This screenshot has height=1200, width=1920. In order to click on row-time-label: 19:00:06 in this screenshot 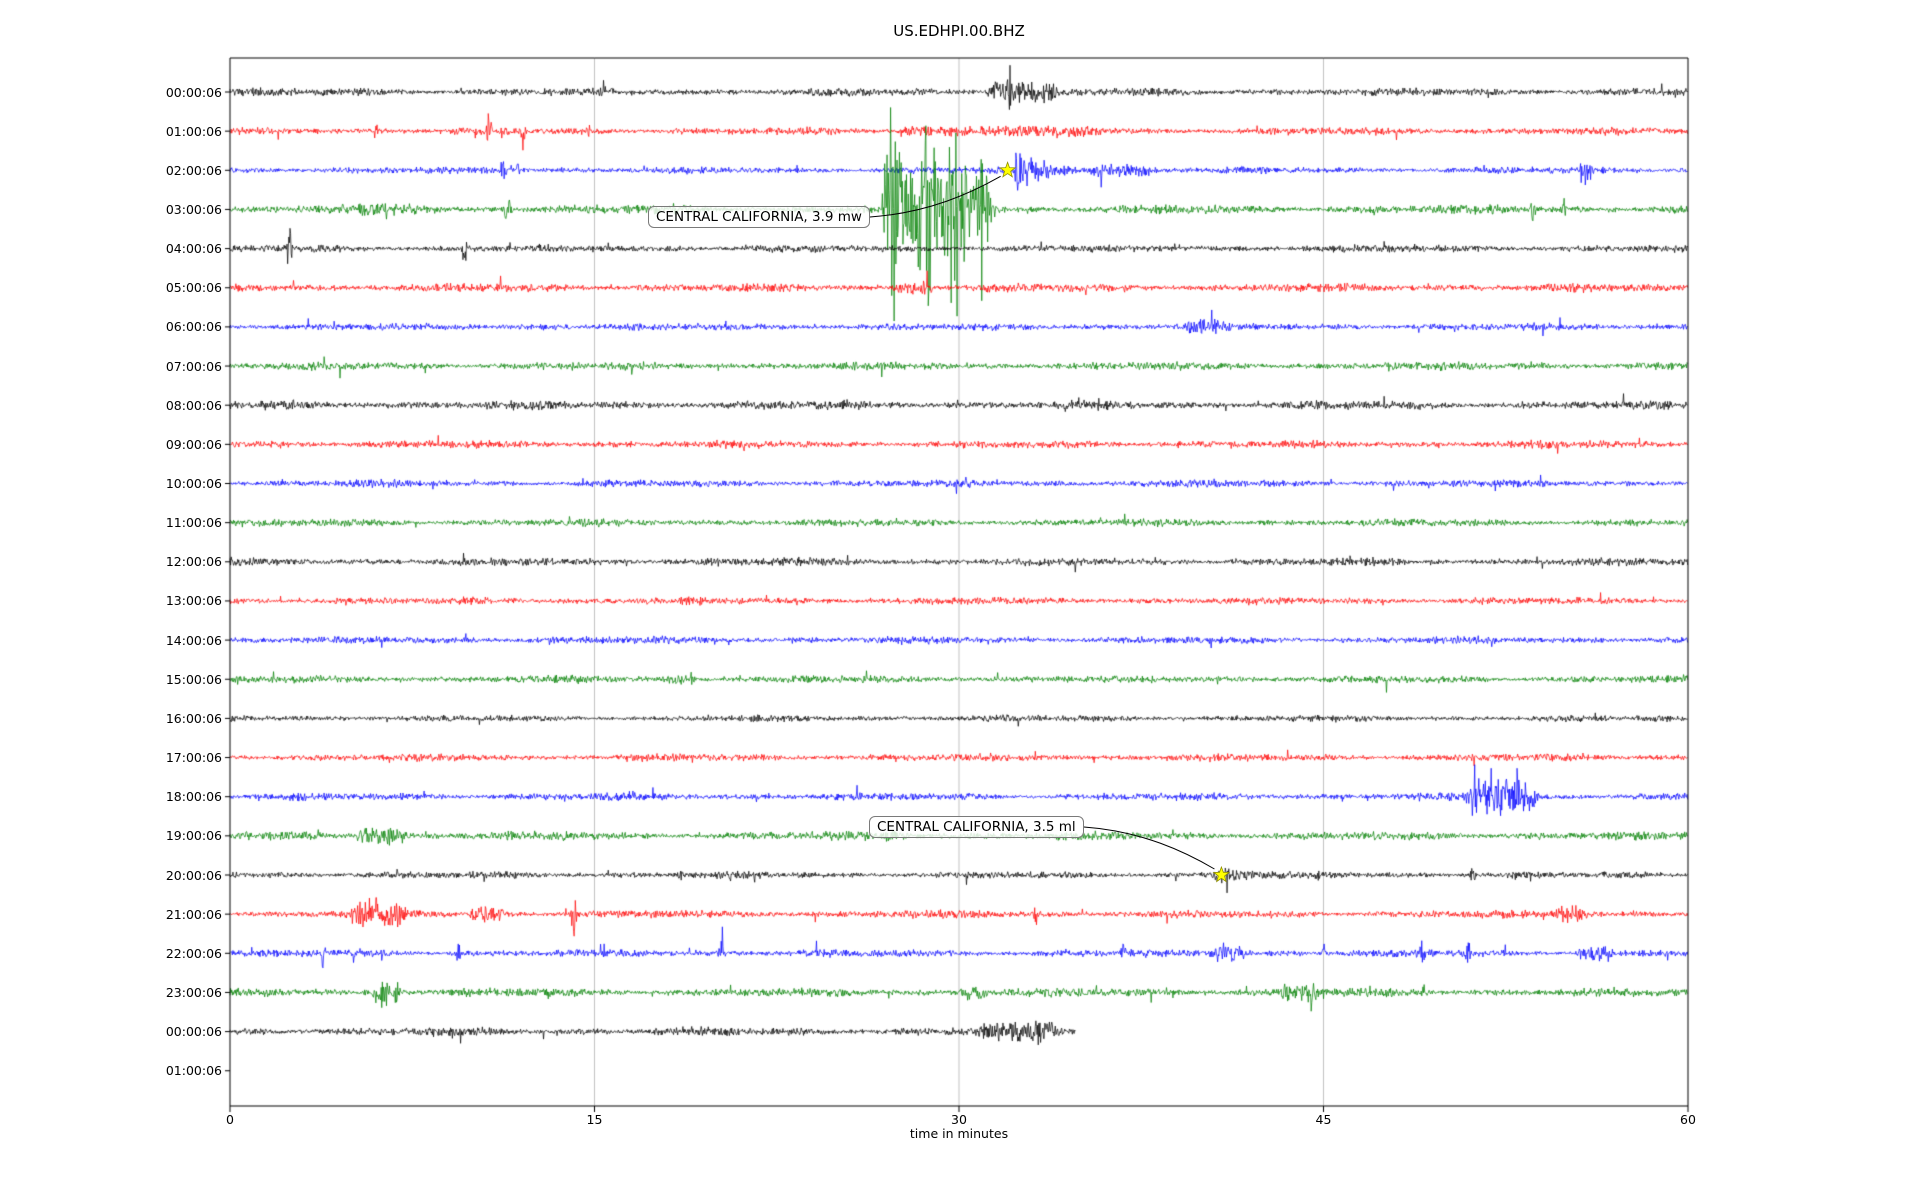, I will do `click(193, 836)`.